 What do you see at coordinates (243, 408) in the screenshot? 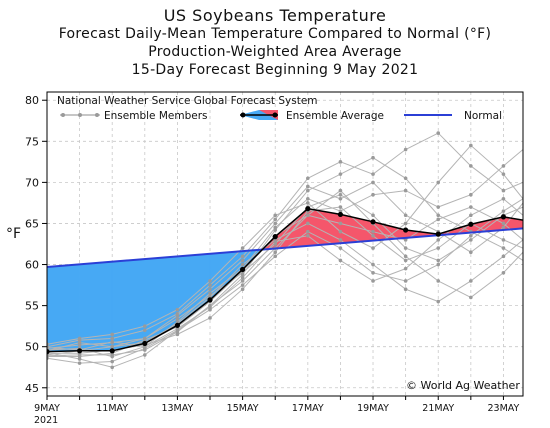
I see `x-tick-label: 15MAY` at bounding box center [243, 408].